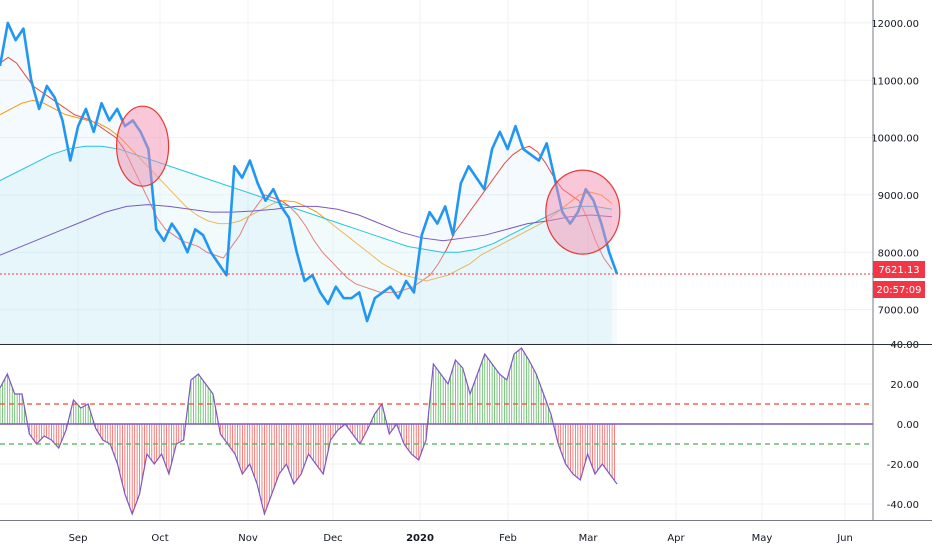  I want to click on x-tick-label: Mar, so click(589, 538).